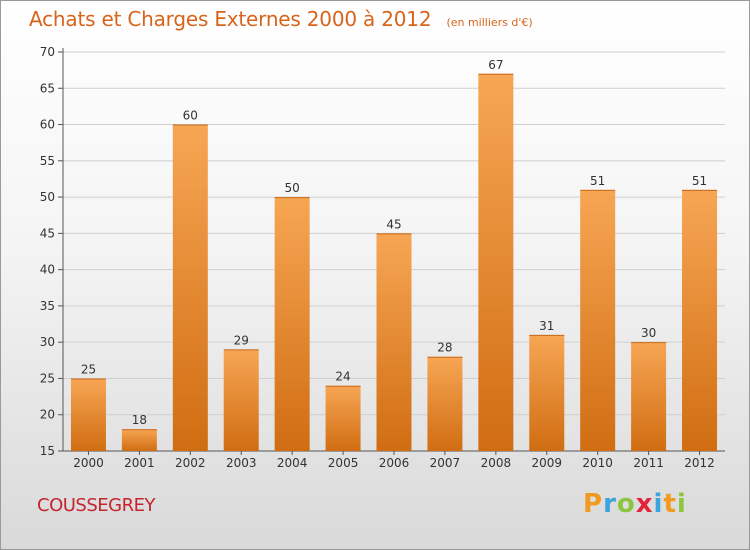 This screenshot has height=550, width=750. Describe the element at coordinates (626, 504) in the screenshot. I see `logo-letter: o` at that location.